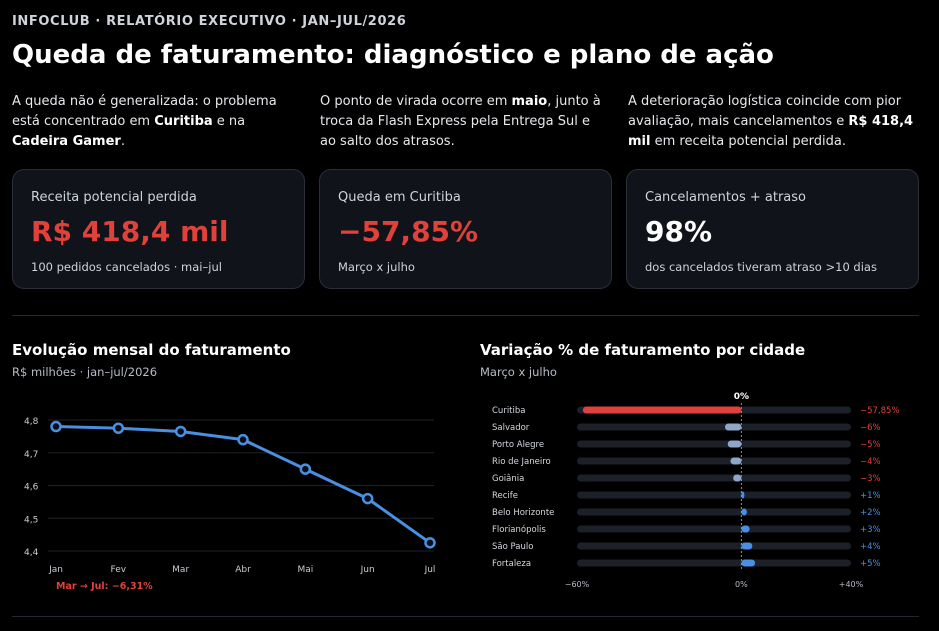 The width and height of the screenshot is (939, 631). Describe the element at coordinates (870, 547) in the screenshot. I see `value-label: +4%` at that location.